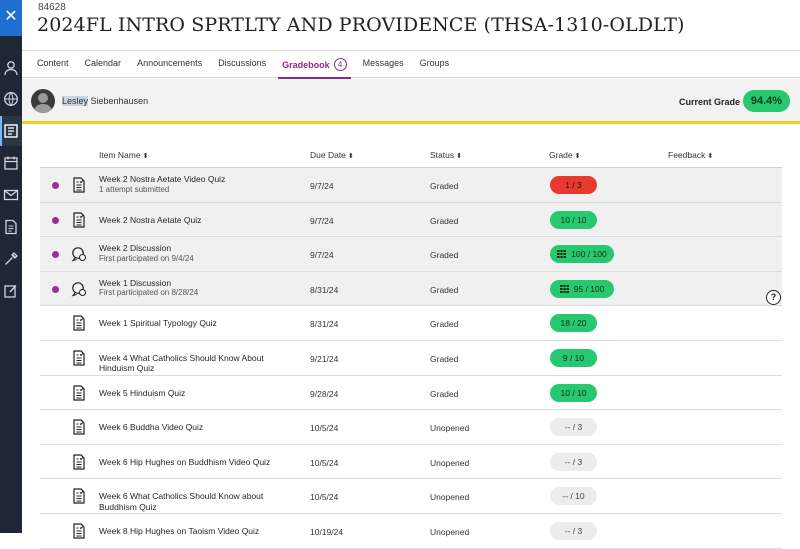 The height and width of the screenshot is (549, 800). Describe the element at coordinates (434, 63) in the screenshot. I see `tab-groups: Groups` at that location.